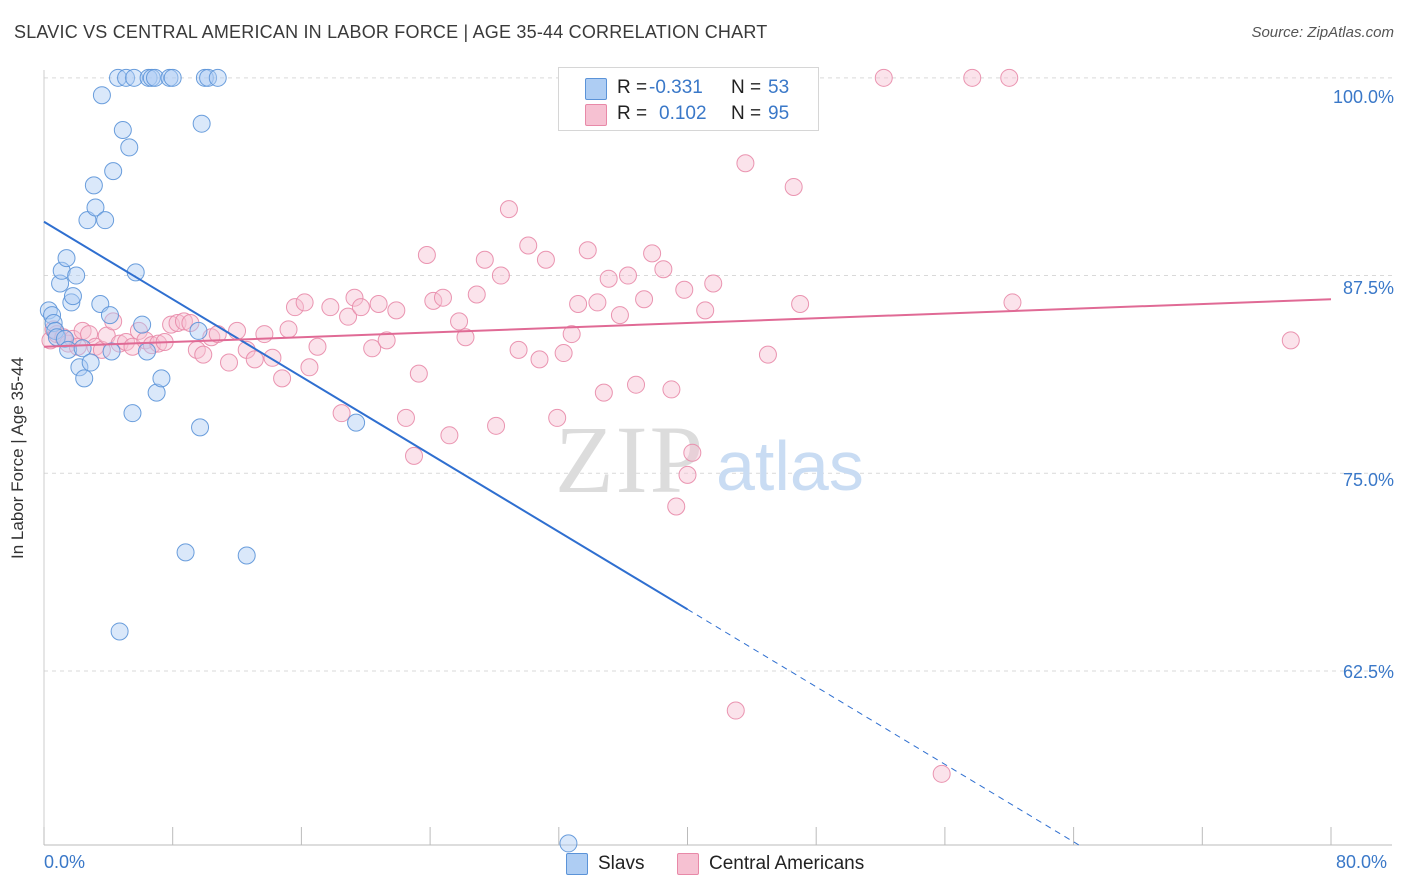 The height and width of the screenshot is (892, 1406). I want to click on central-americans-legend-swatch, so click(688, 864).